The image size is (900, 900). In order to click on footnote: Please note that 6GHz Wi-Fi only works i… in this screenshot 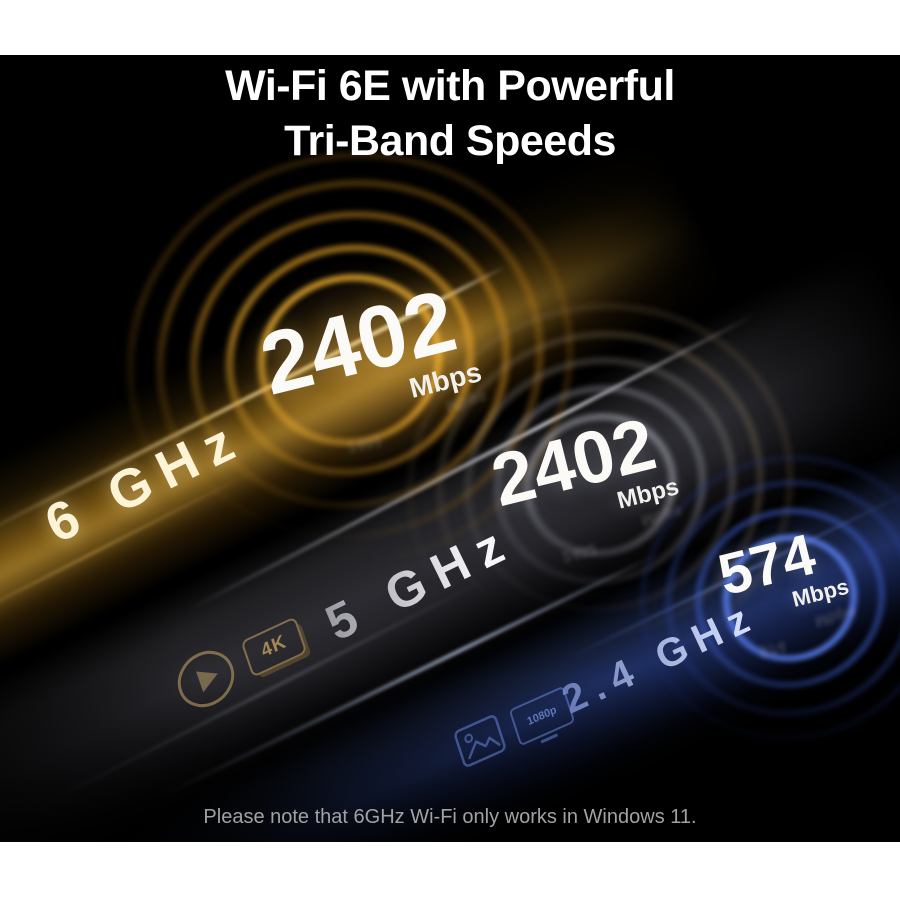, I will do `click(450, 817)`.